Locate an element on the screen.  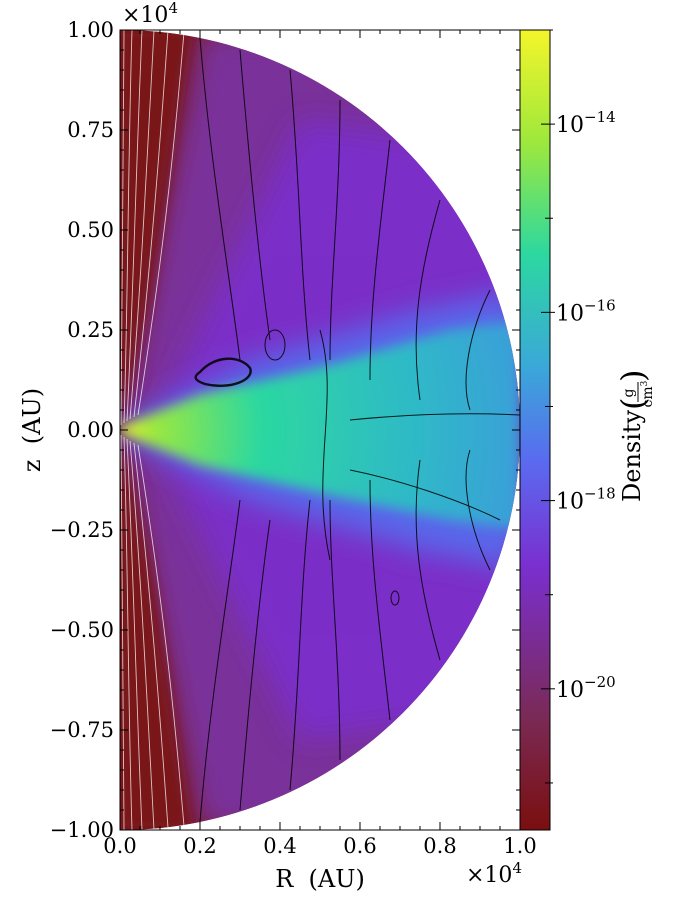
x-tick-label: 0.2 is located at coordinates (199, 846).